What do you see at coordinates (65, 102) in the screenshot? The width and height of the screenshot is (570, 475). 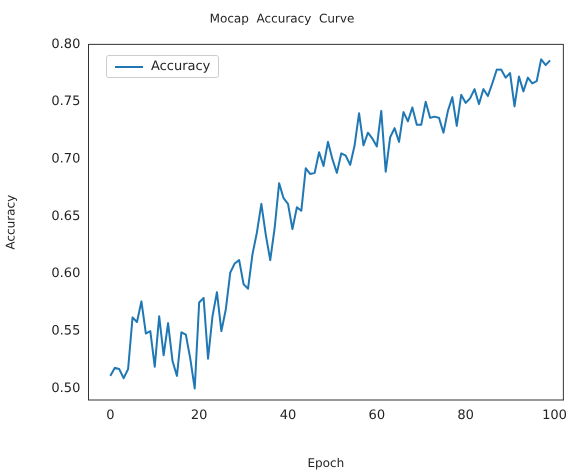 I see `y-tick-label: 0.75` at bounding box center [65, 102].